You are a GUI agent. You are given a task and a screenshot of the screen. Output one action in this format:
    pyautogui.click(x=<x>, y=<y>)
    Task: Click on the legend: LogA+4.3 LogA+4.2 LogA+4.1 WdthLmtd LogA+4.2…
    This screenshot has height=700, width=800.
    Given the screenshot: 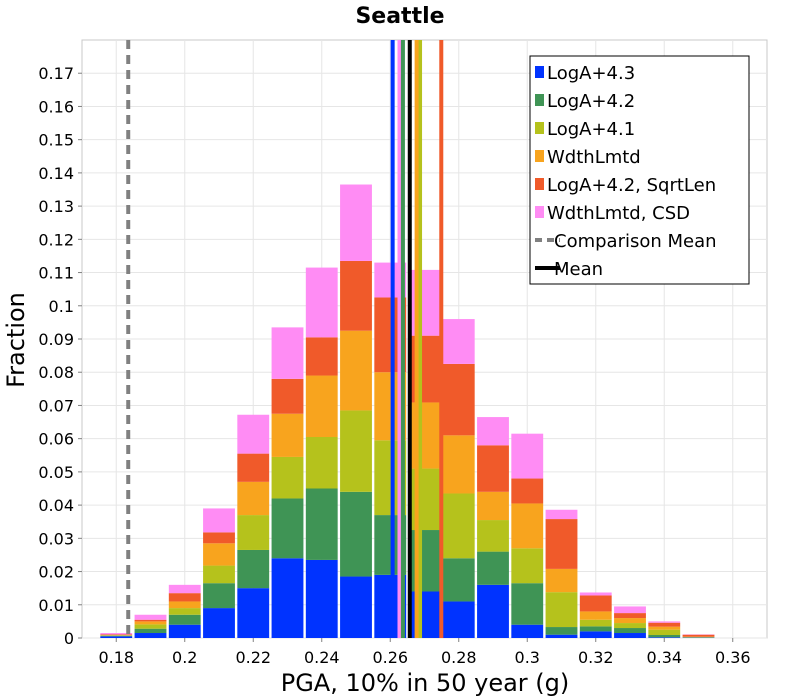 What is the action you would take?
    pyautogui.click(x=639, y=170)
    